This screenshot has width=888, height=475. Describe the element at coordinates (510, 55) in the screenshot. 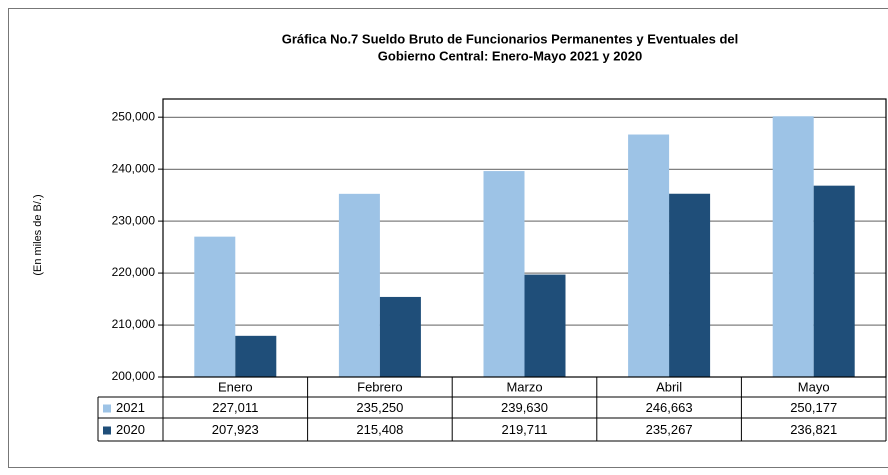

I see `chart-title: Gobierno Central: Enero-Mayo 2021 y 2020` at that location.